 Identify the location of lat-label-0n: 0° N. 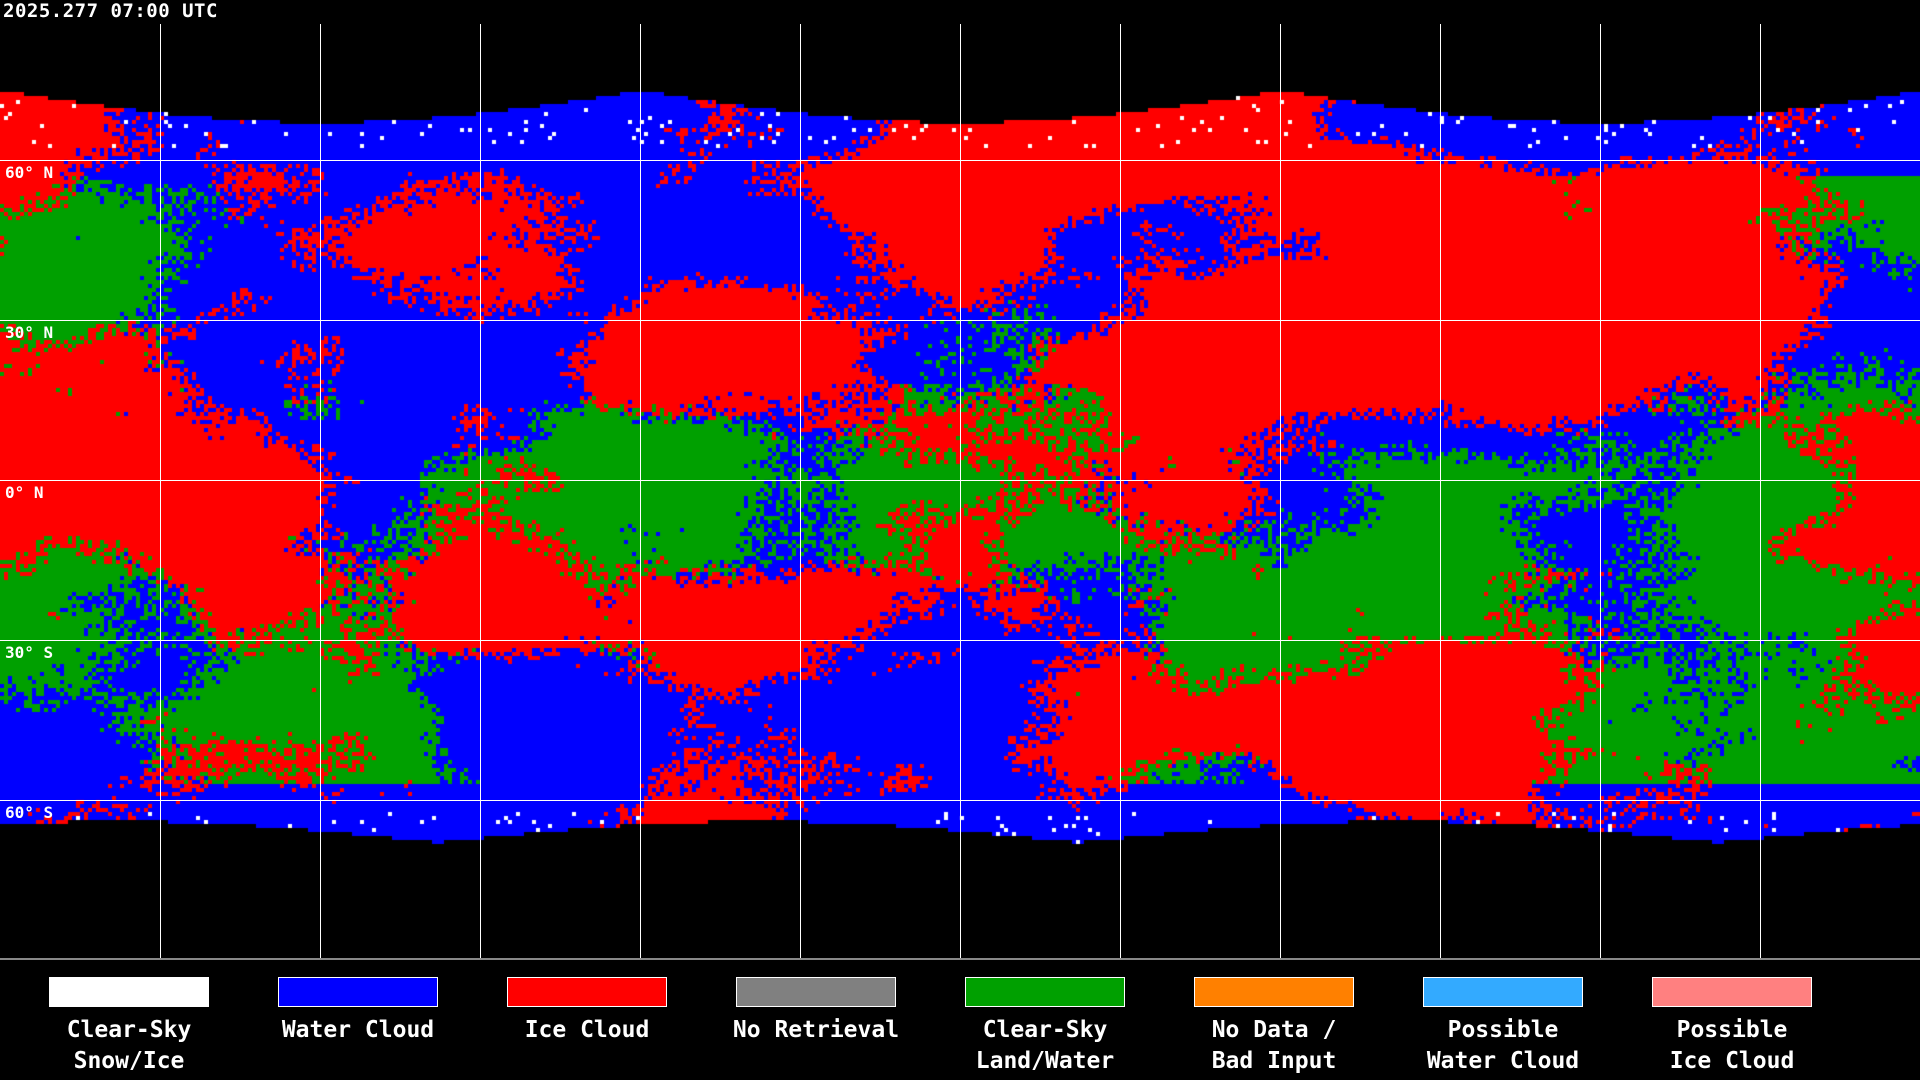
(24, 492).